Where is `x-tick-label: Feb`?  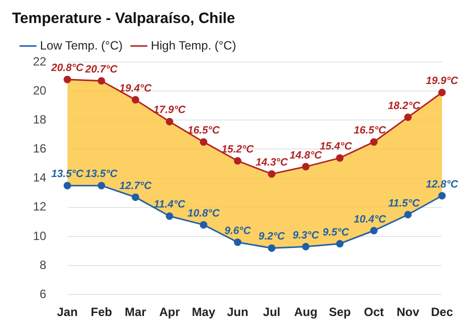 x-tick-label: Feb is located at coordinates (101, 312).